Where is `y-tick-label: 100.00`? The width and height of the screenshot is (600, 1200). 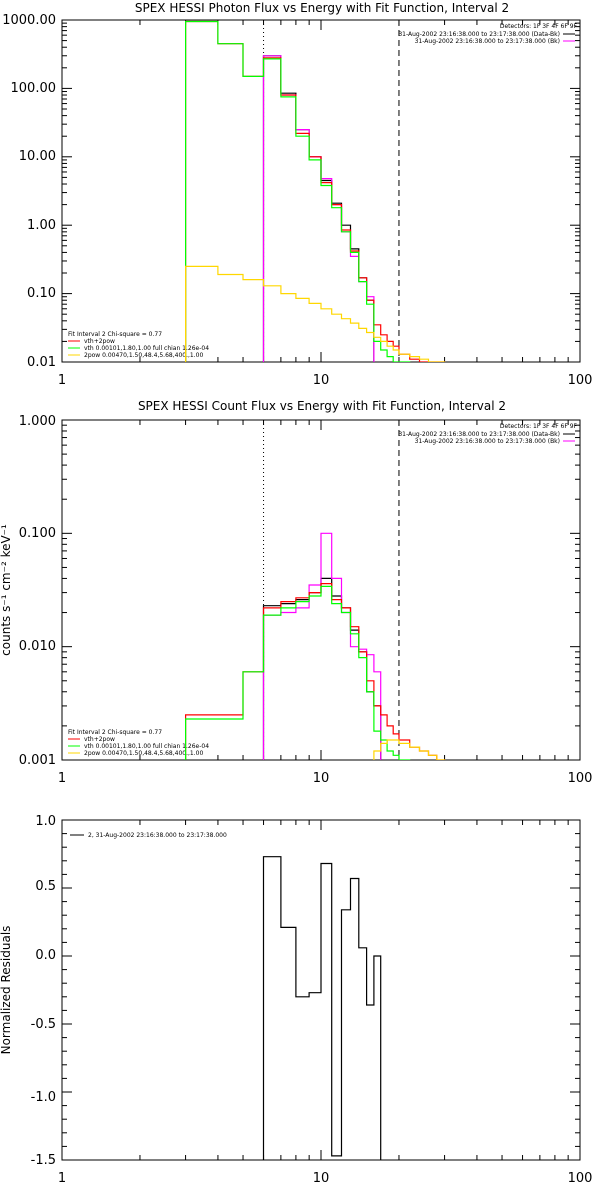
y-tick-label: 100.00 is located at coordinates (34, 88).